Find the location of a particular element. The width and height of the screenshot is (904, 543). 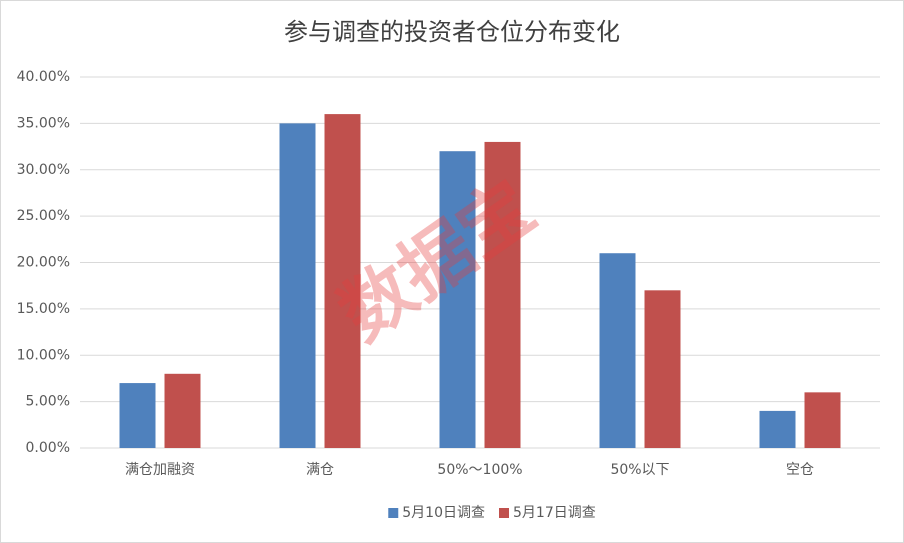

legend-item: 5月10日调查 is located at coordinates (436, 513).